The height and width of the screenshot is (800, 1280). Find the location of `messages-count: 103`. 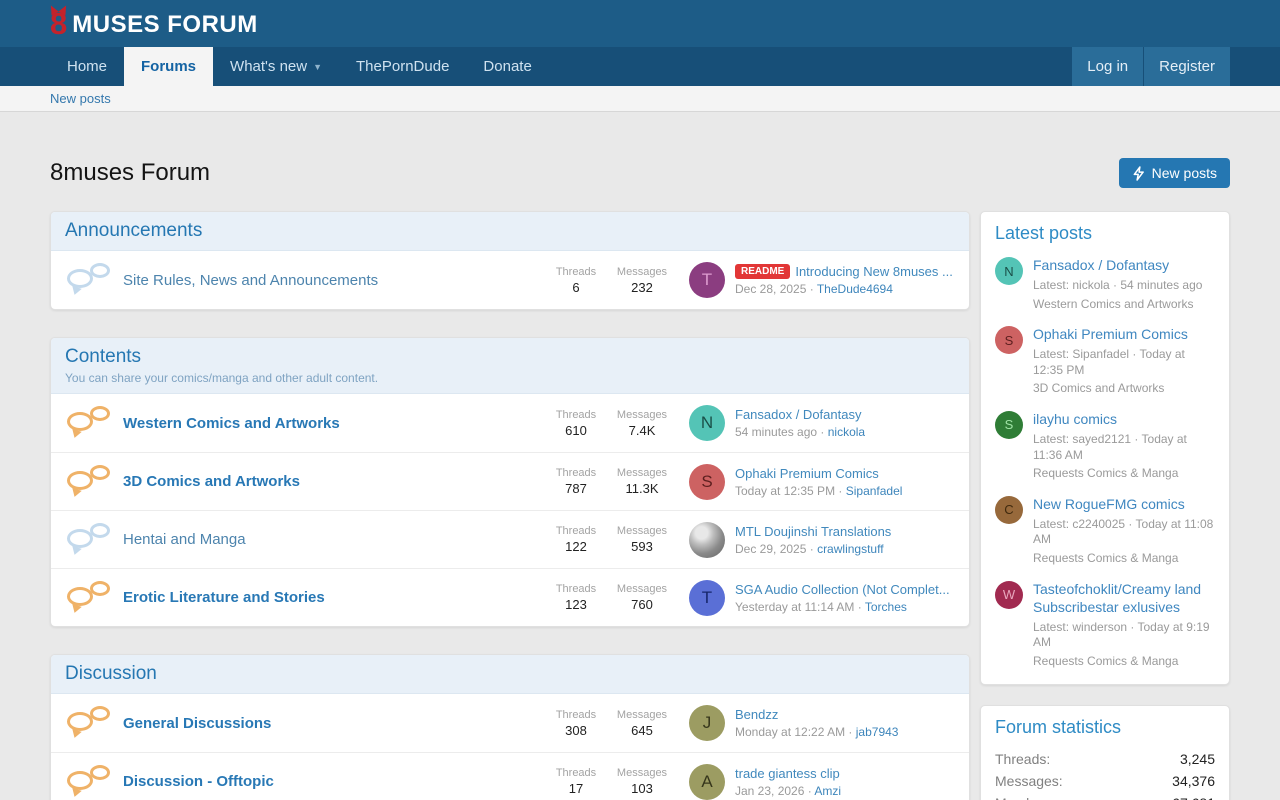

messages-count: 103 is located at coordinates (642, 788).